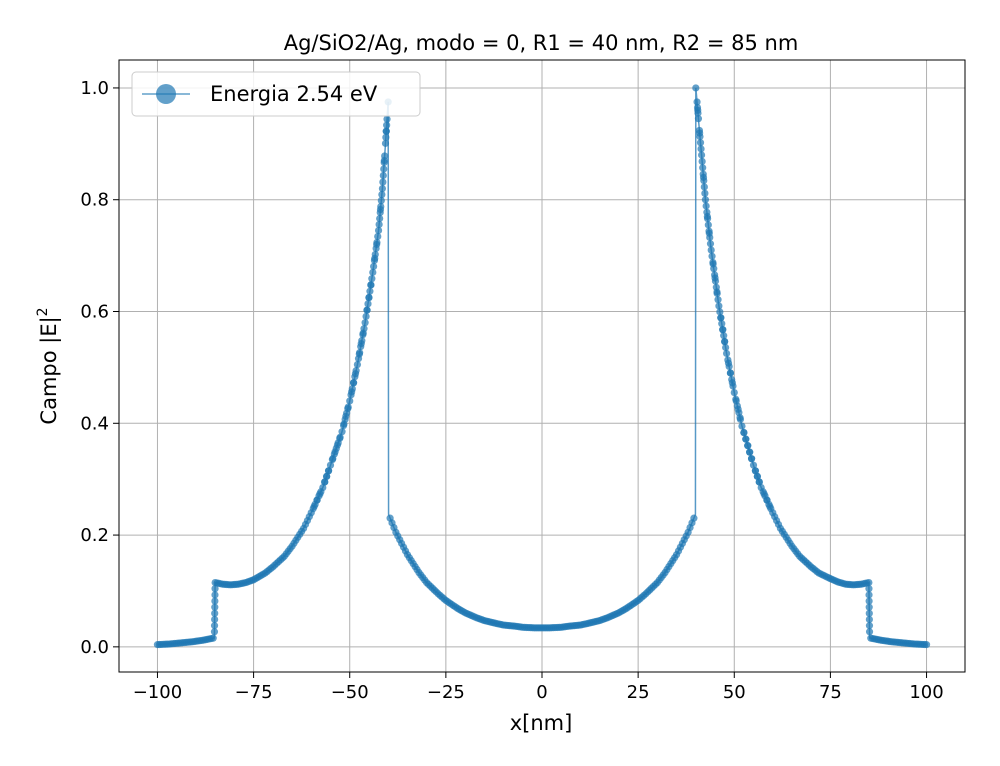 The width and height of the screenshot is (1000, 766). Describe the element at coordinates (94, 312) in the screenshot. I see `y-tick-label: 0.6` at that location.